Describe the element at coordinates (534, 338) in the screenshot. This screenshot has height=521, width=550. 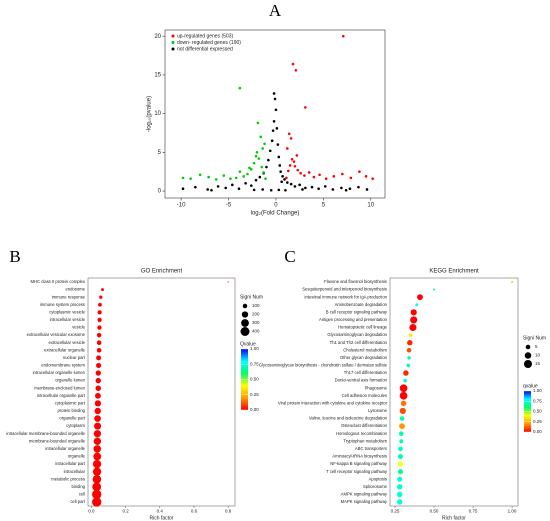
I see `size-legend-title: Signi Num` at that location.